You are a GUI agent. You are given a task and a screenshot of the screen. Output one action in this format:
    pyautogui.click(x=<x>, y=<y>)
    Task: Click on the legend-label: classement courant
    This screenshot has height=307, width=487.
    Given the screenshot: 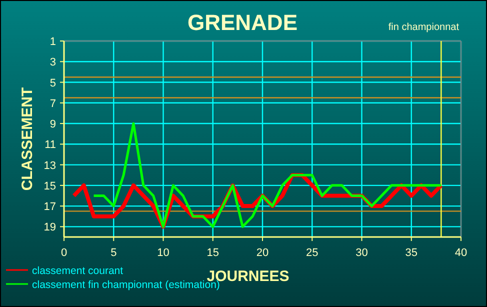 What is the action you would take?
    pyautogui.click(x=78, y=271)
    